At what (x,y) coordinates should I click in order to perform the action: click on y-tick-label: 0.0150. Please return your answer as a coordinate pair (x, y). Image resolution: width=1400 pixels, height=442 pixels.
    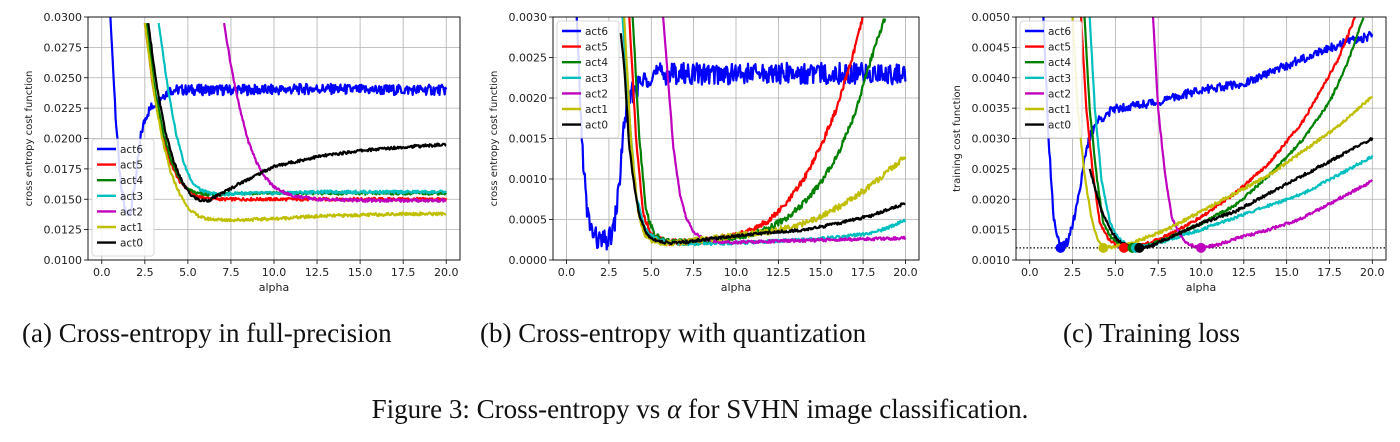
    Looking at the image, I should click on (63, 199).